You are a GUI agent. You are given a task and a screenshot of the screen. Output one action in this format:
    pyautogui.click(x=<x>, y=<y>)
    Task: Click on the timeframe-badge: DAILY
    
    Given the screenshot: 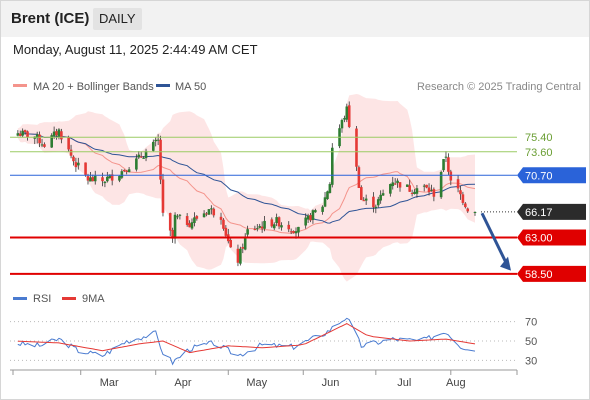 What is the action you would take?
    pyautogui.click(x=117, y=19)
    